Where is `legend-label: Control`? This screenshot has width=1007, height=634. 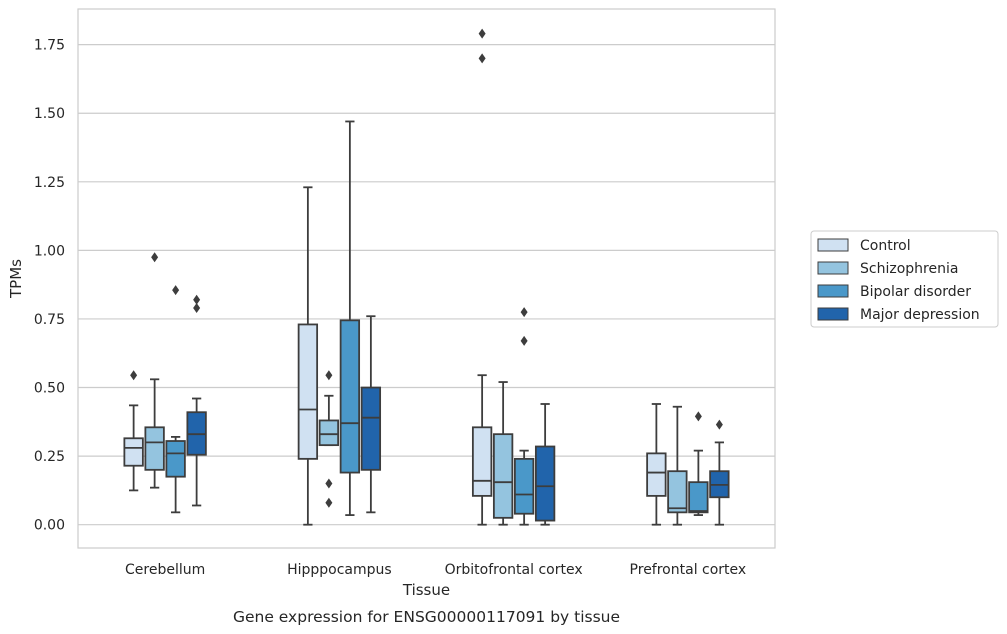
legend-label: Control is located at coordinates (885, 246).